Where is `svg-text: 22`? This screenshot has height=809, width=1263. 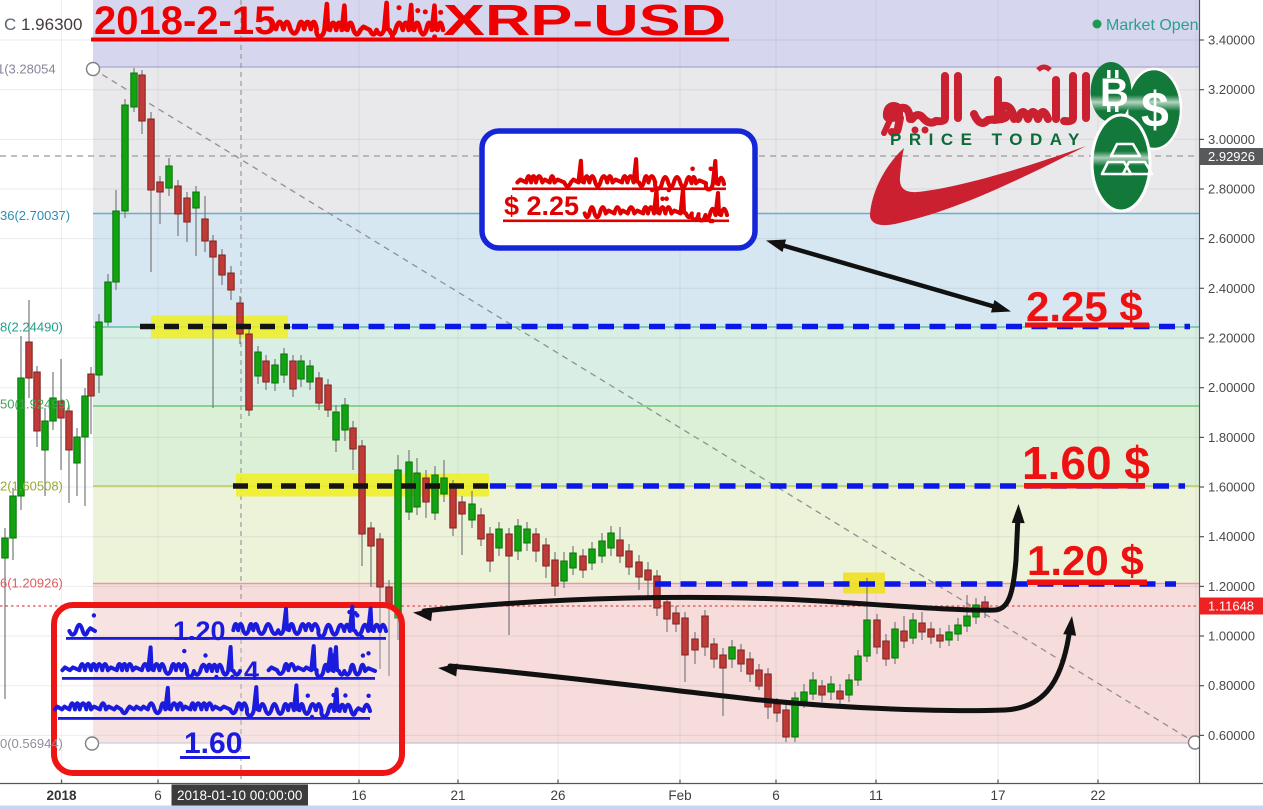
svg-text: 22 is located at coordinates (1097, 795).